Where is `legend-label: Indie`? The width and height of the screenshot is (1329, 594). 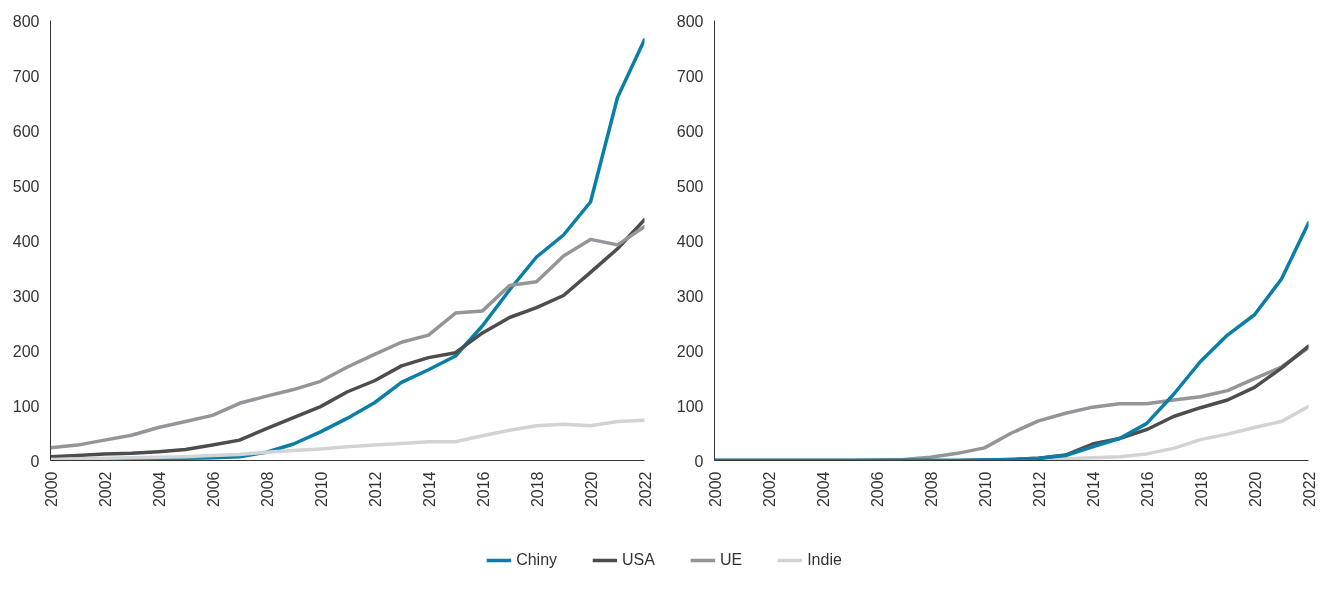 legend-label: Indie is located at coordinates (824, 560).